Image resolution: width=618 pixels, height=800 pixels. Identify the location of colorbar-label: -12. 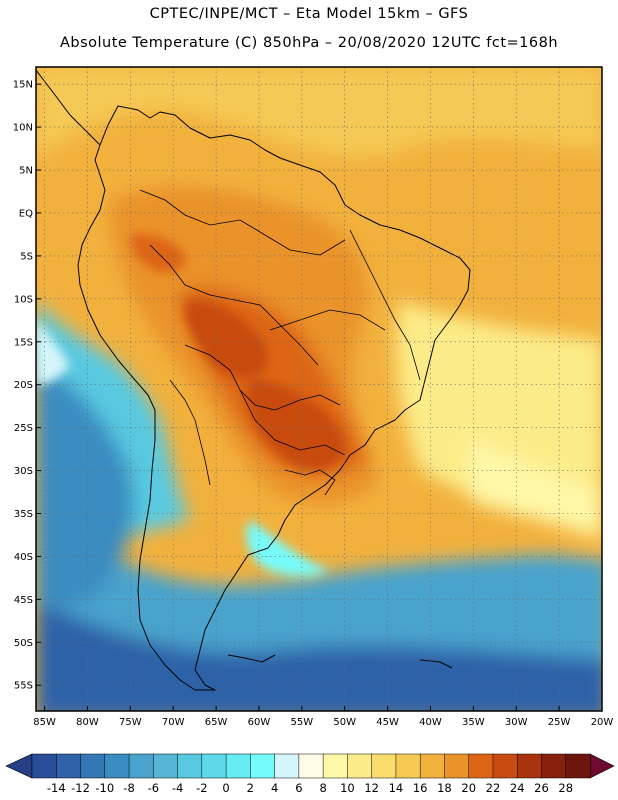
(80, 788).